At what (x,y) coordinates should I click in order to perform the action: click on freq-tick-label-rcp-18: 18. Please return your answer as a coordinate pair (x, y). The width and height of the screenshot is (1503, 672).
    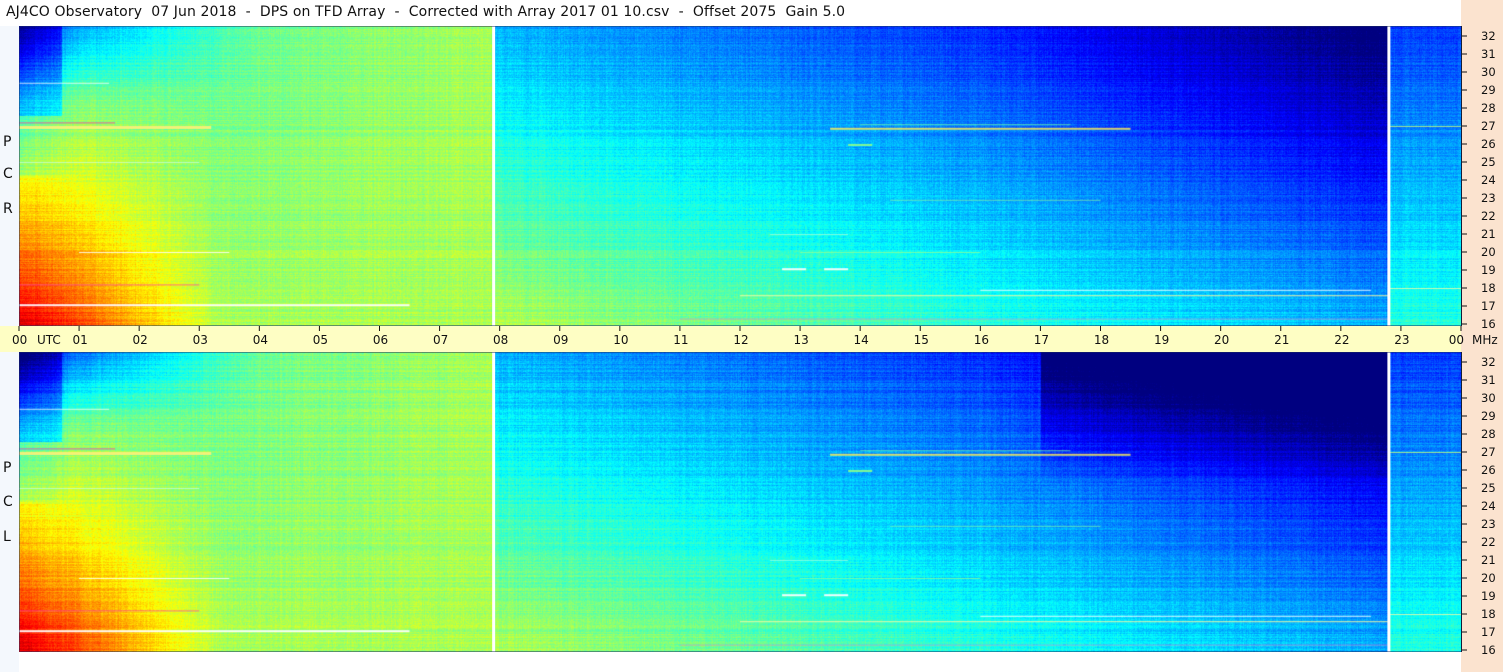
    Looking at the image, I should click on (1488, 288).